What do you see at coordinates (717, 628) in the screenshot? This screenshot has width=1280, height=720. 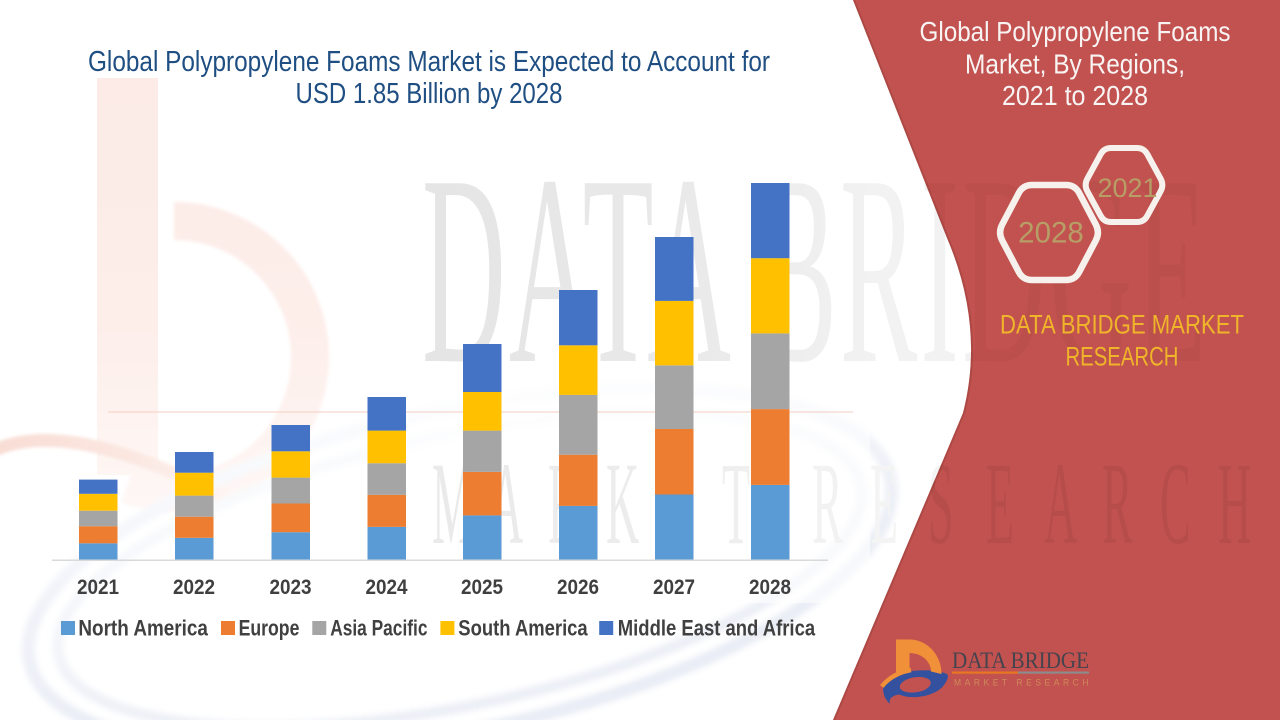 I see `svg-text: Middle East and Africa` at bounding box center [717, 628].